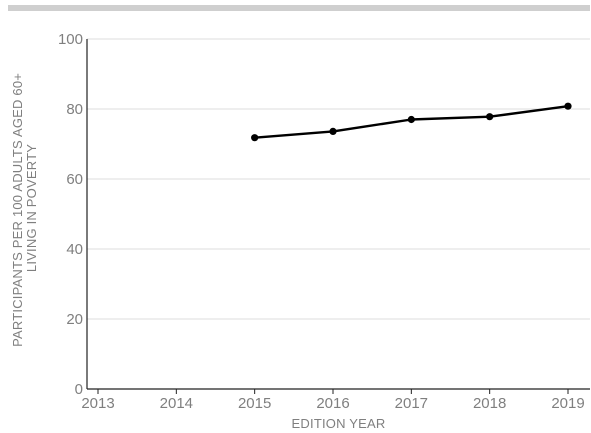 Image resolution: width=591 pixels, height=433 pixels. I want to click on x-tick-label-2016: 2016, so click(332, 403).